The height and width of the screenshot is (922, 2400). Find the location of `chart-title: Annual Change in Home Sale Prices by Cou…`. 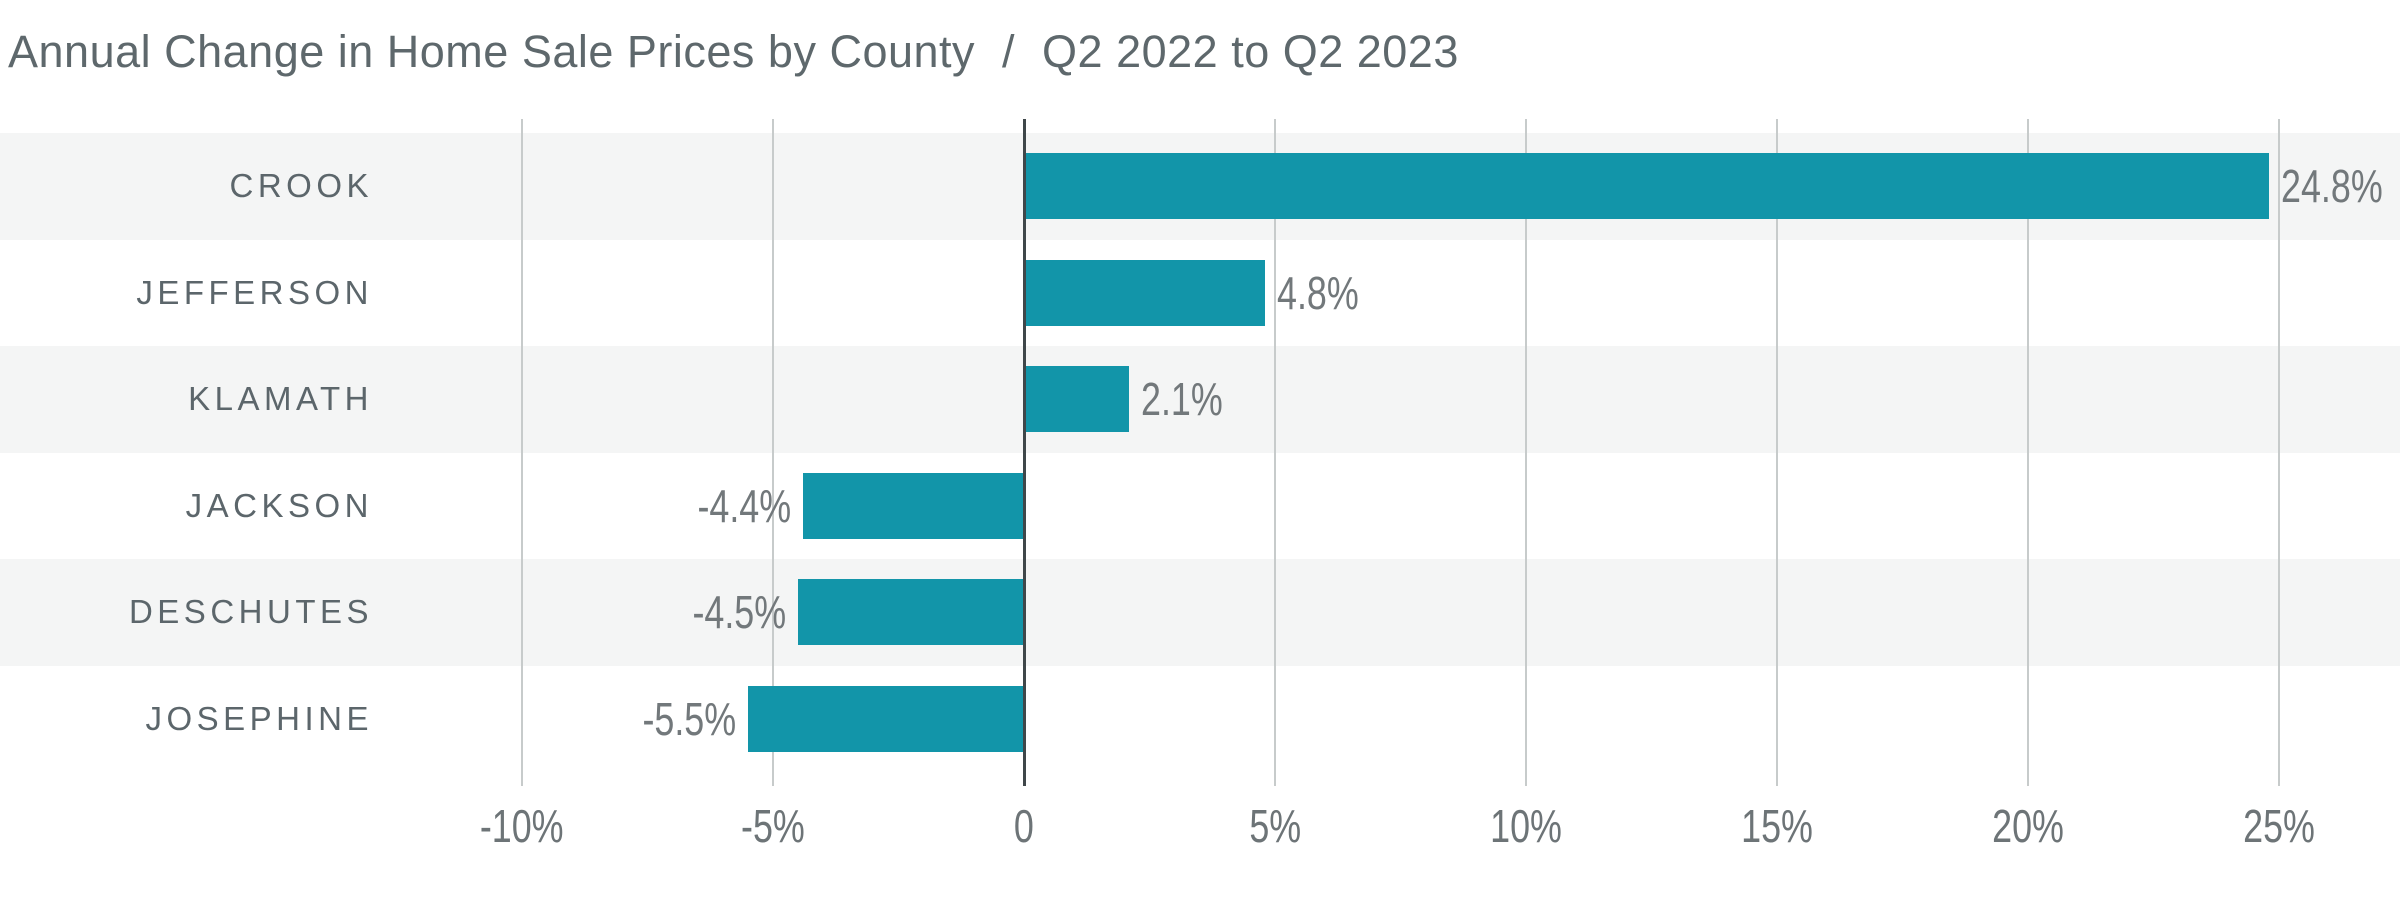

chart-title: Annual Change in Home Sale Prices by Cou… is located at coordinates (733, 52).